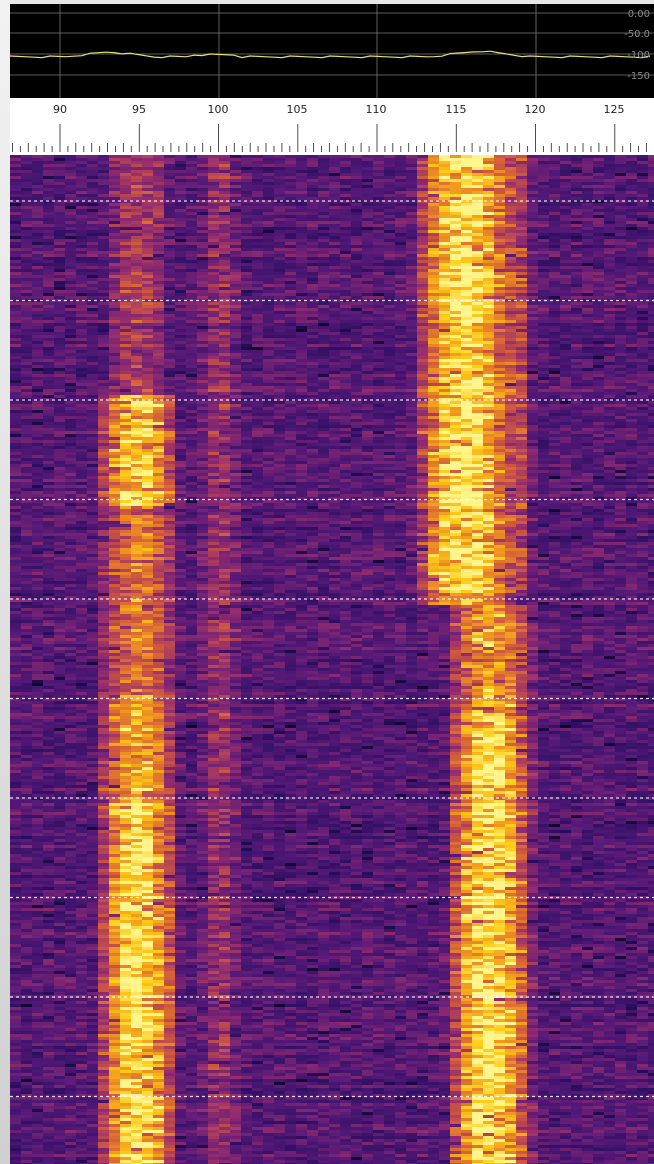 The height and width of the screenshot is (1164, 654). What do you see at coordinates (637, 45) in the screenshot?
I see `db-scale: 0.00 -50.0 -100 -150` at bounding box center [637, 45].